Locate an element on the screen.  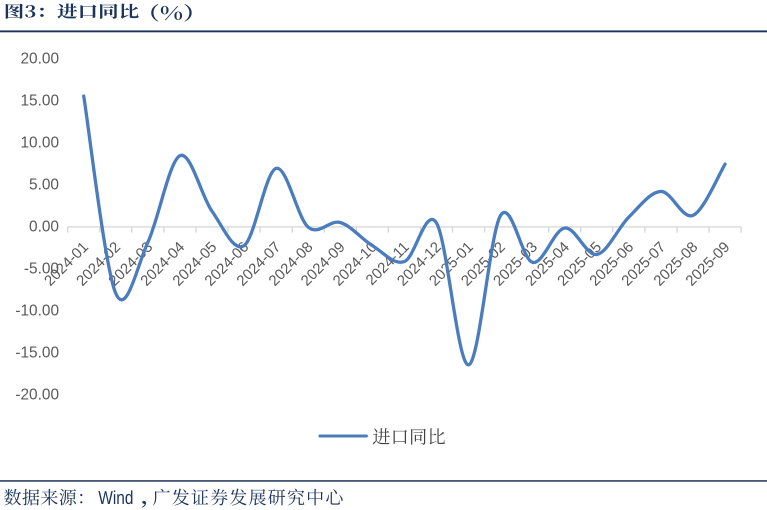
svg-text: -5.00 is located at coordinates (41, 269).